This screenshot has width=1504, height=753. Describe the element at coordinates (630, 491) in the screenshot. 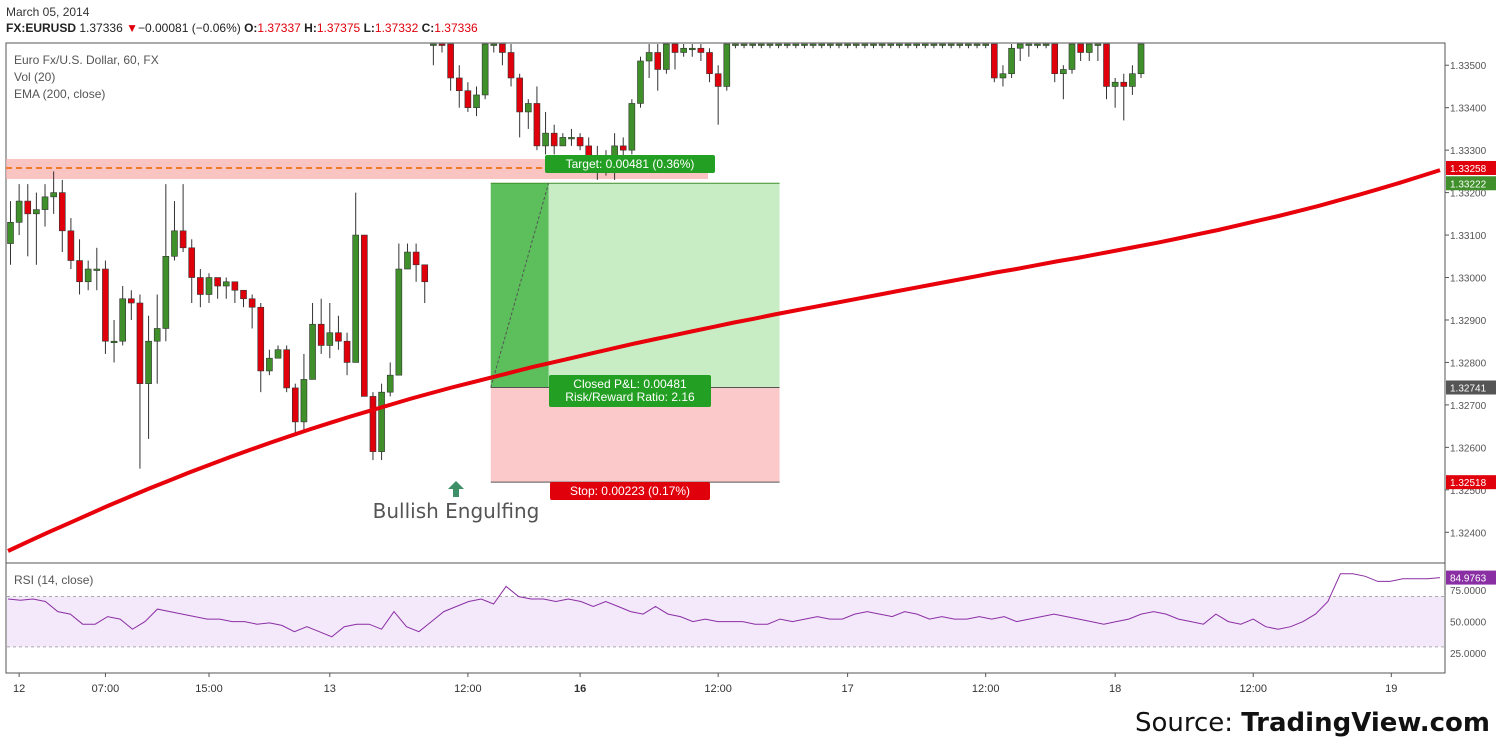

I see `stop-label-box` at that location.